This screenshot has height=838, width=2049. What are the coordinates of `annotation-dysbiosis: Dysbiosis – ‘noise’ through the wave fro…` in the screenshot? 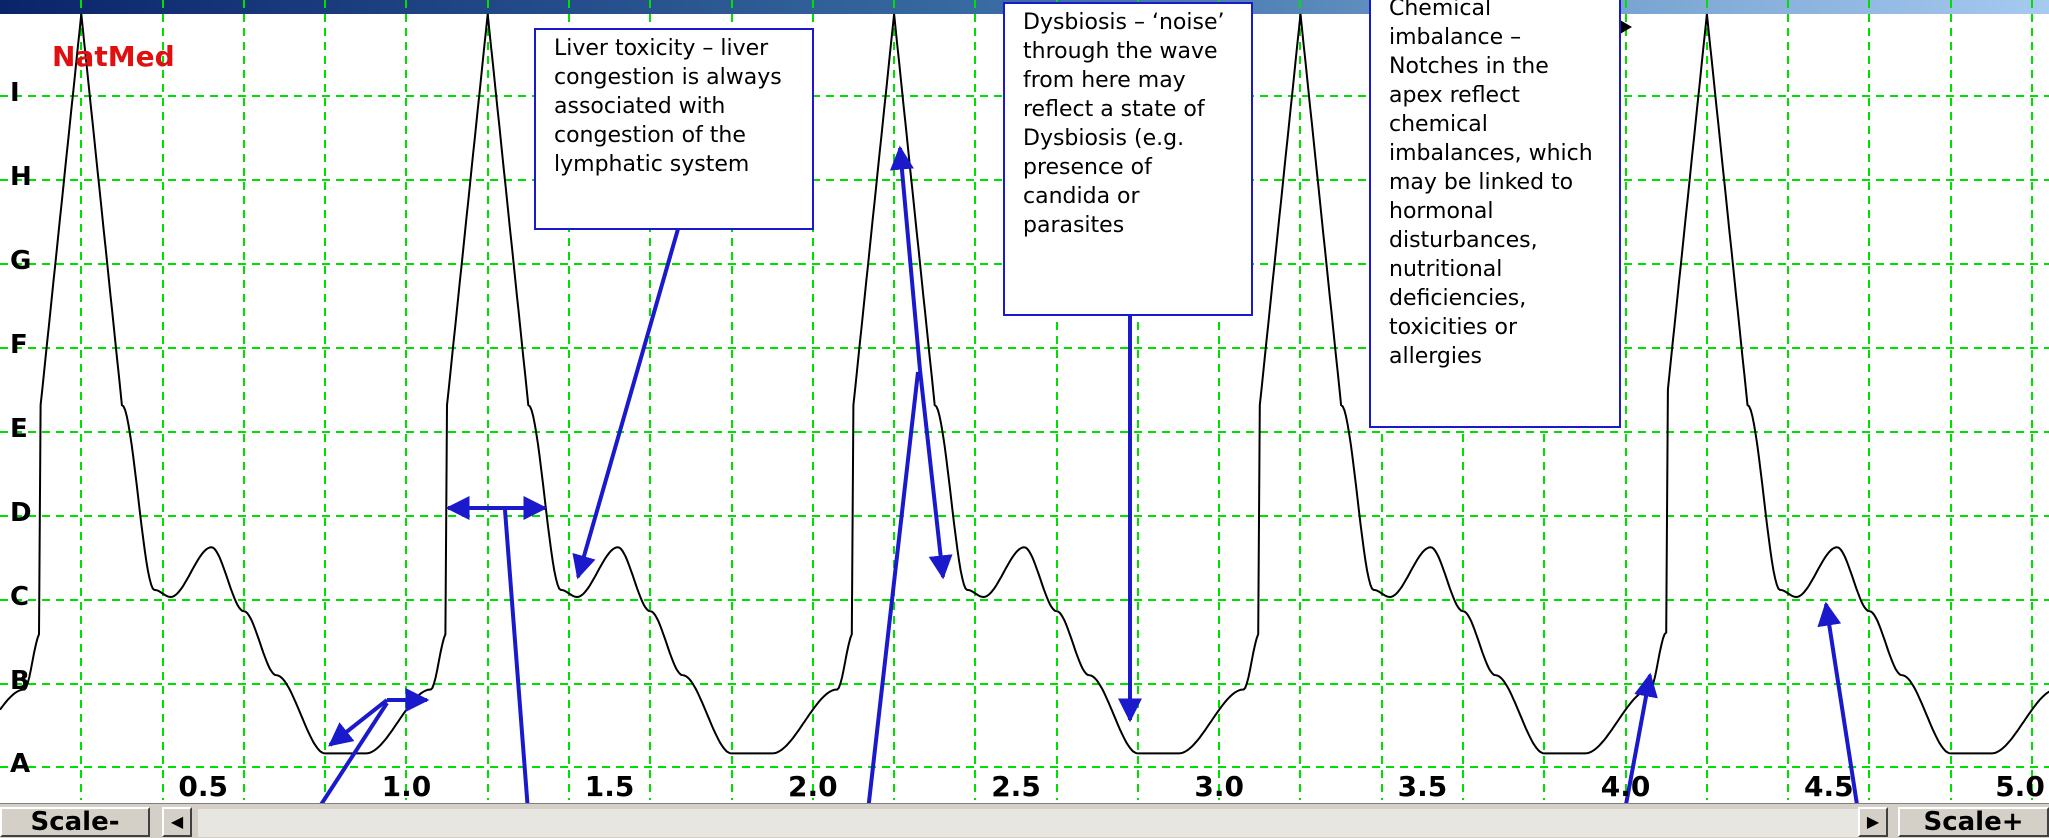 It's located at (1128, 159).